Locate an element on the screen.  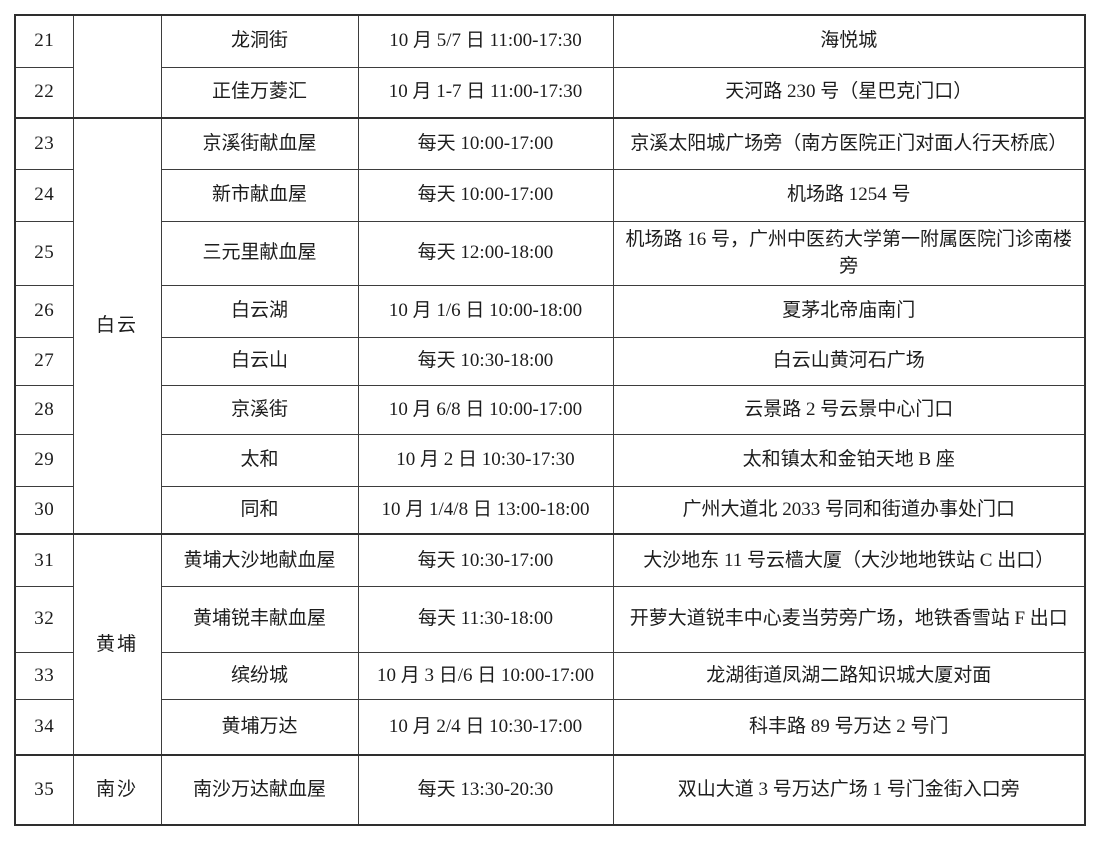
table-row: 24 新市献血屋 每天 10:00-17:00 机场路 1254 号 is located at coordinates (550, 195).